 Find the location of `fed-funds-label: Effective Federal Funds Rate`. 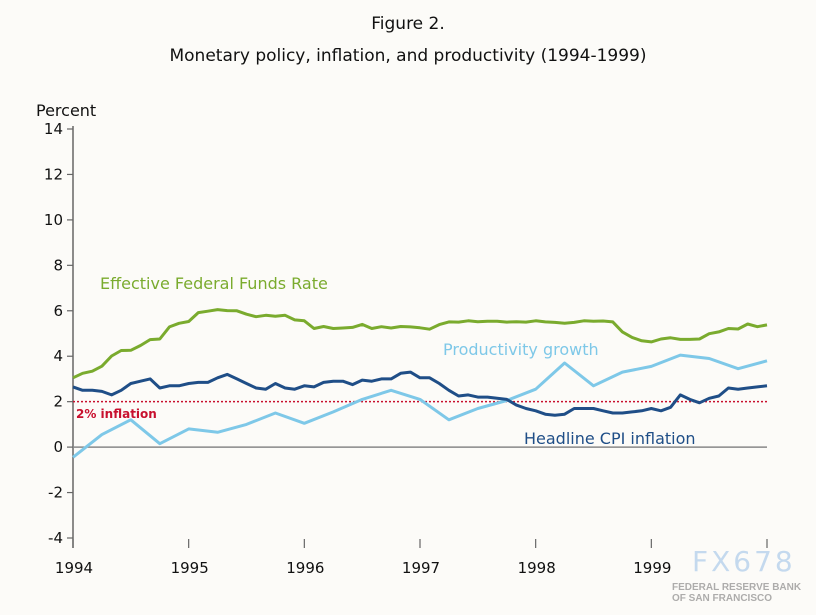

fed-funds-label: Effective Federal Funds Rate is located at coordinates (214, 283).